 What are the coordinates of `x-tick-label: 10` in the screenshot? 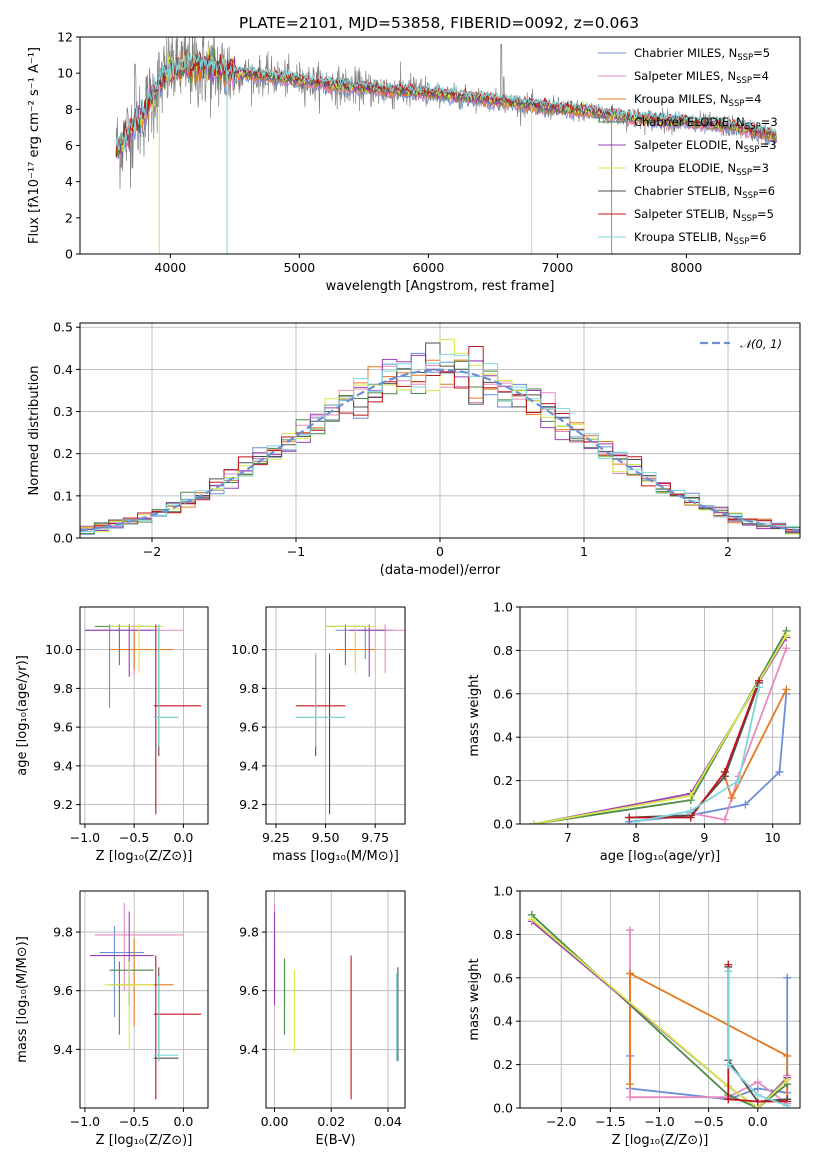 It's located at (773, 837).